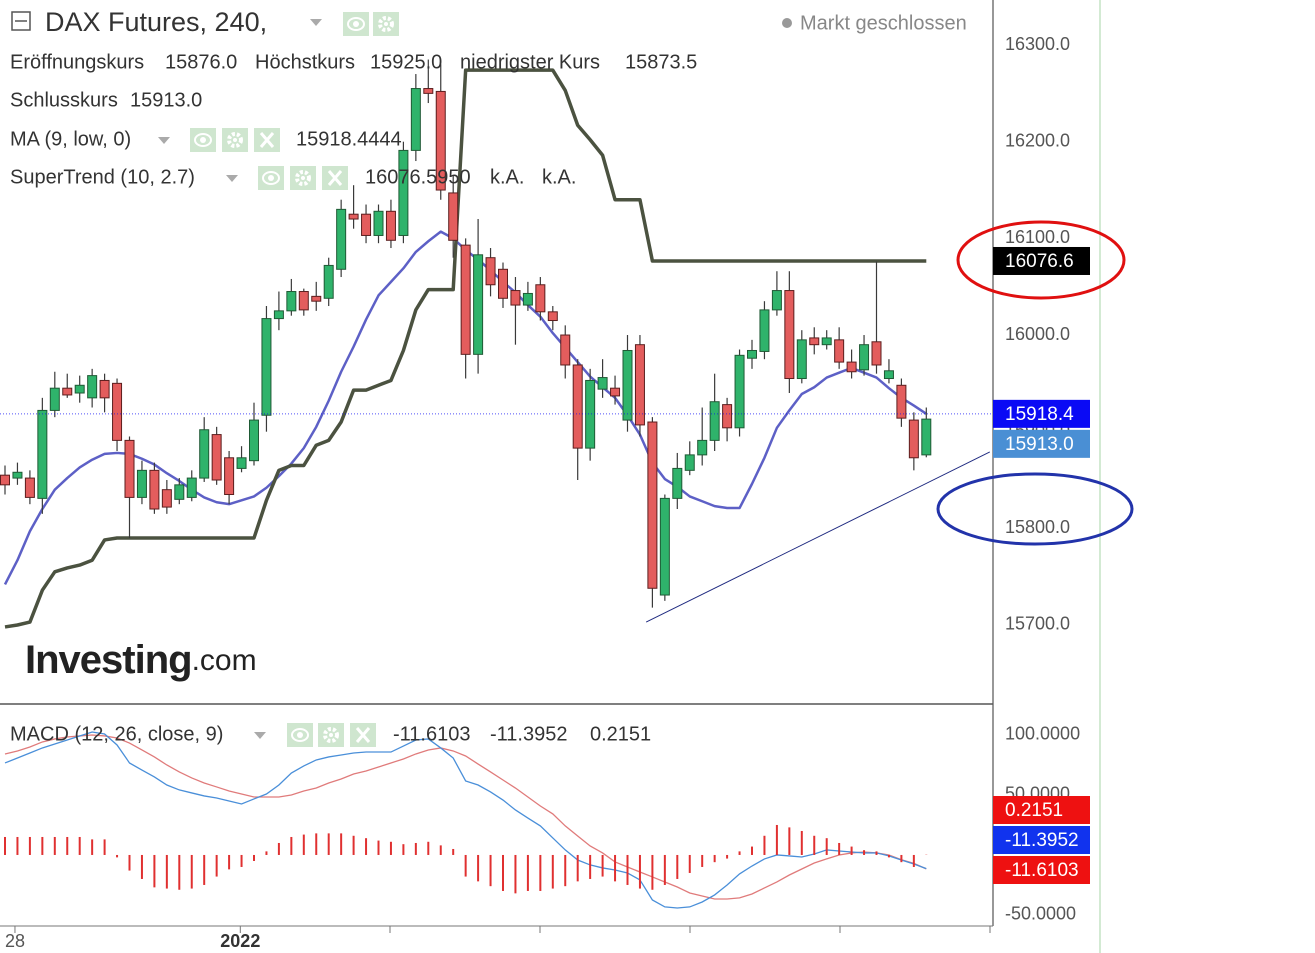 This screenshot has width=1315, height=953. Describe the element at coordinates (1040, 914) in the screenshot. I see `y-tick-label: -50.0000` at that location.